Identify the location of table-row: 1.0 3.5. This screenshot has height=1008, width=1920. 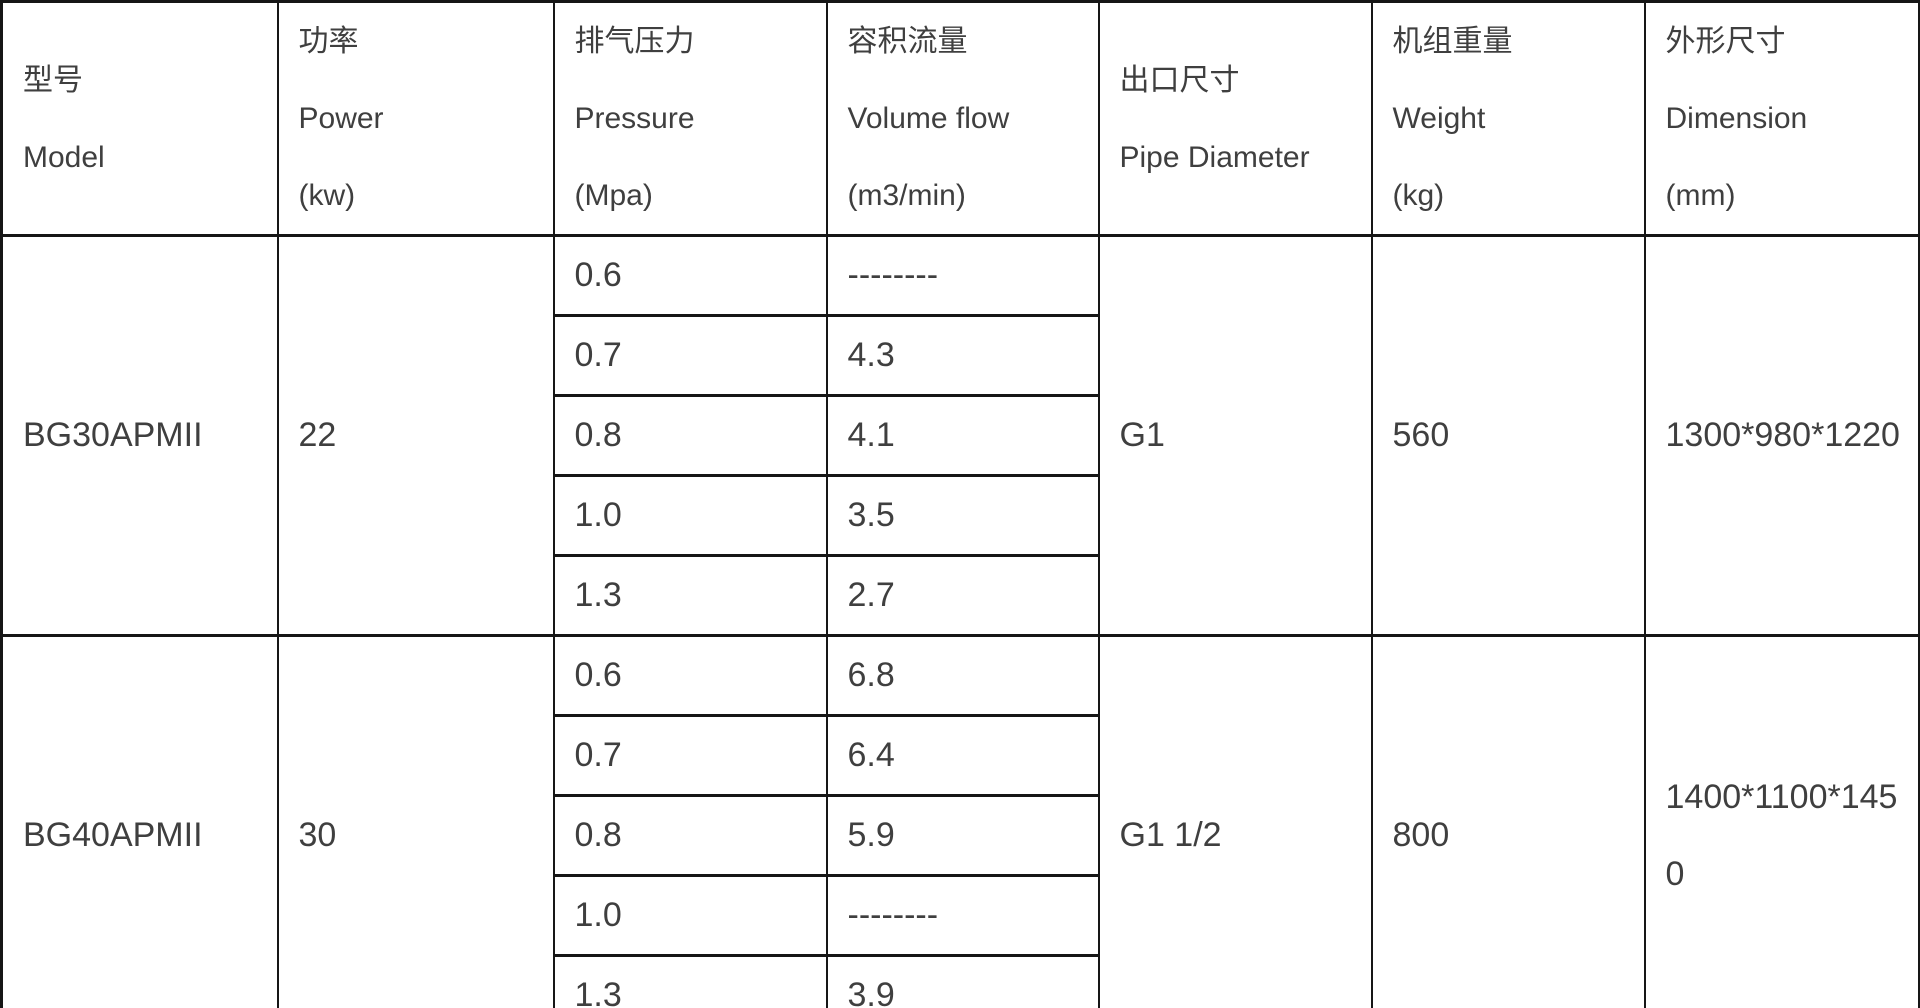
(961, 515).